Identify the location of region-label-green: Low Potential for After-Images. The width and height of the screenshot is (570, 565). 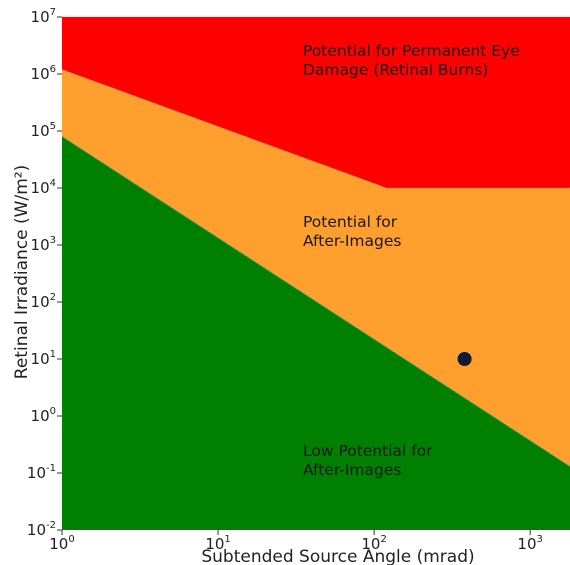
(368, 460).